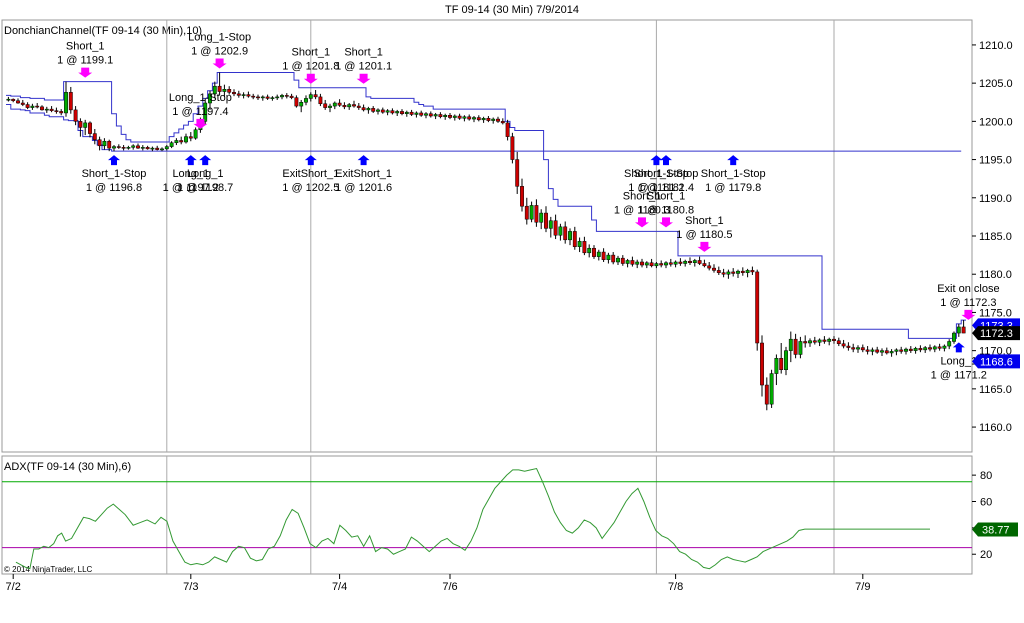 This screenshot has height=623, width=1024. What do you see at coordinates (642, 209) in the screenshot?
I see `trade-marker: Short_1 1 @ 1180.3` at bounding box center [642, 209].